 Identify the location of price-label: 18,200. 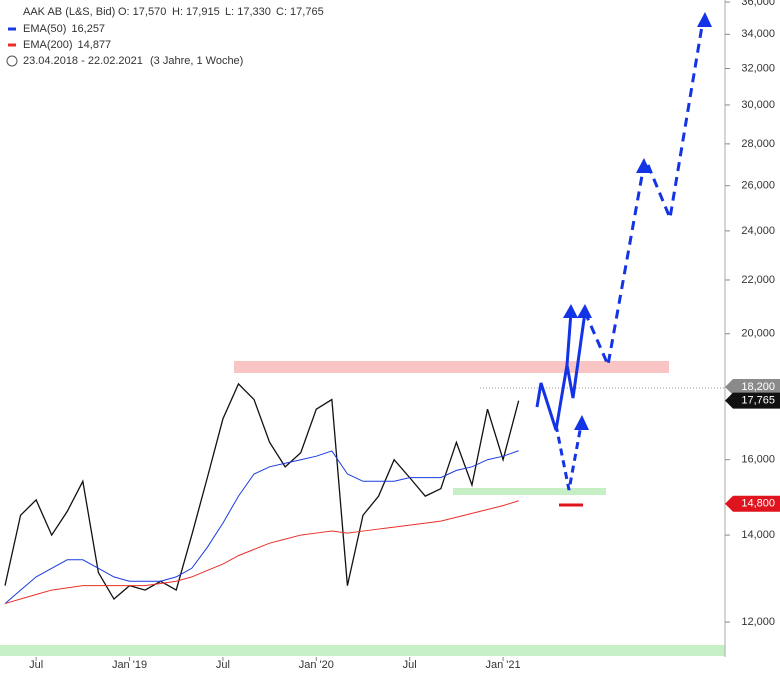
(758, 387).